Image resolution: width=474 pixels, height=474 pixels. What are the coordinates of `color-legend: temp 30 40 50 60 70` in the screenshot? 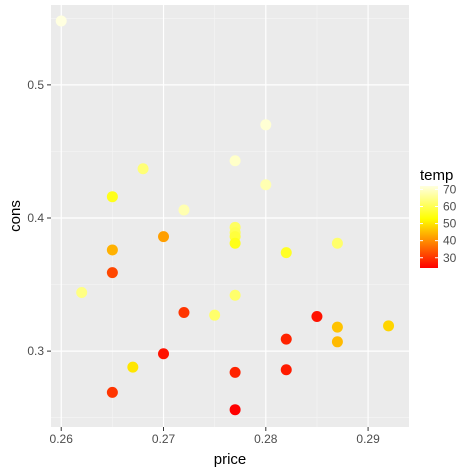 It's located at (438, 217).